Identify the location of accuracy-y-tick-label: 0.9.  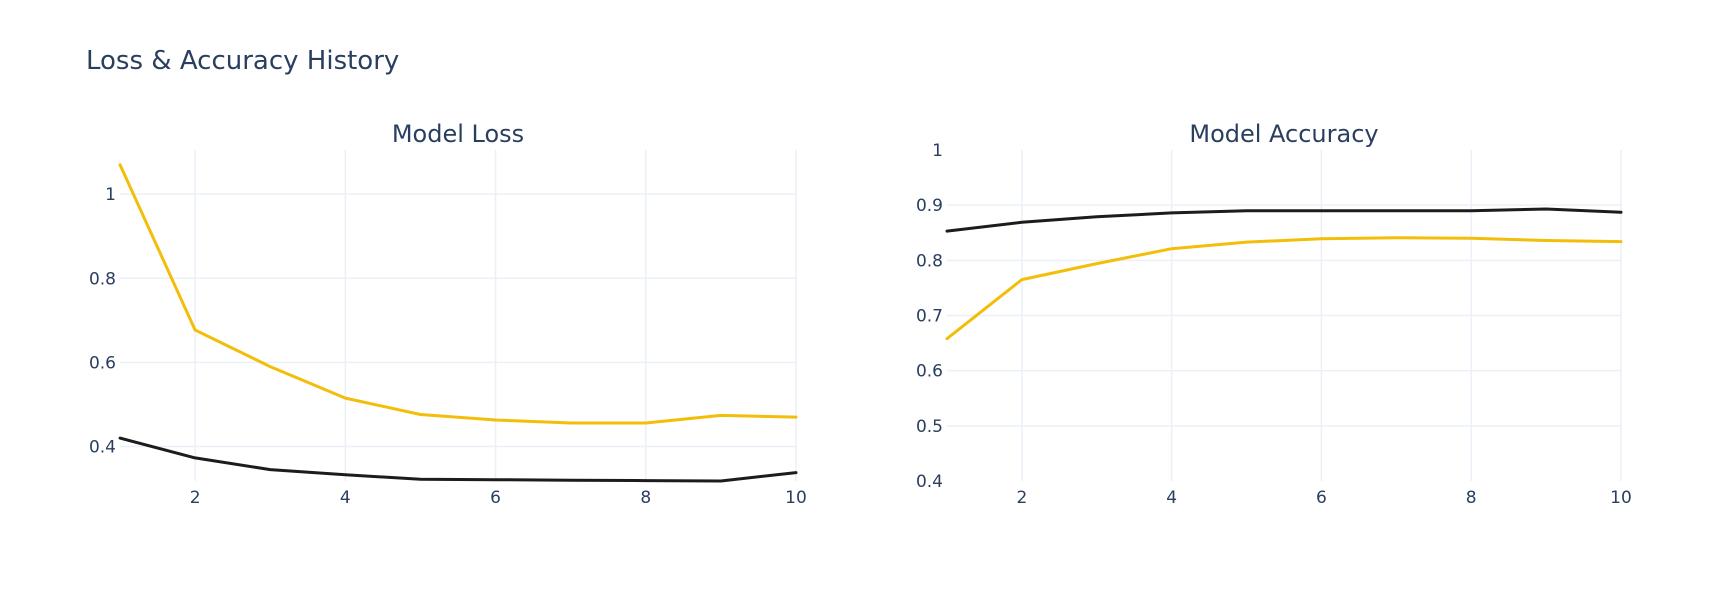
(929, 206).